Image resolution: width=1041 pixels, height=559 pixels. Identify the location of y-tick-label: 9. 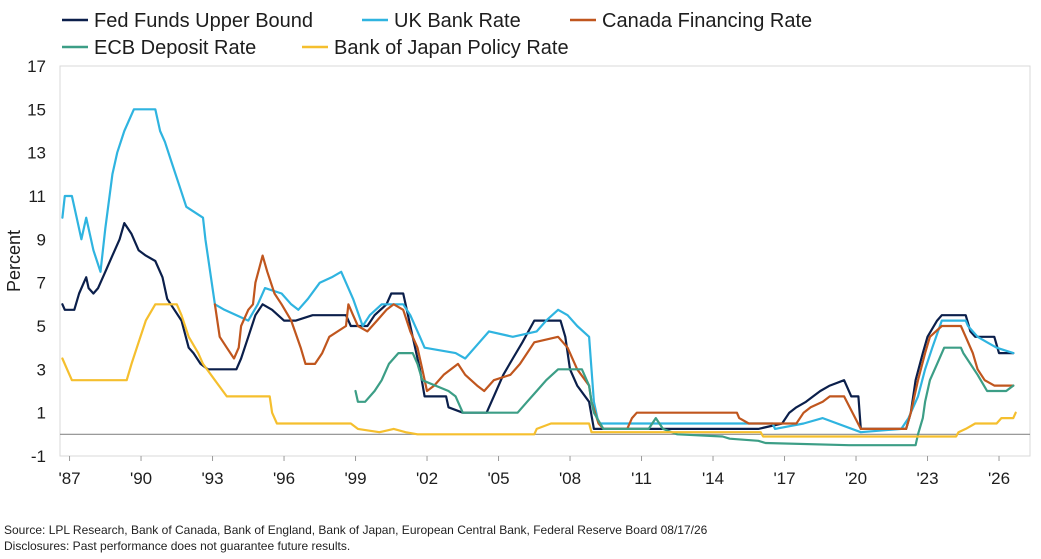
(41, 239).